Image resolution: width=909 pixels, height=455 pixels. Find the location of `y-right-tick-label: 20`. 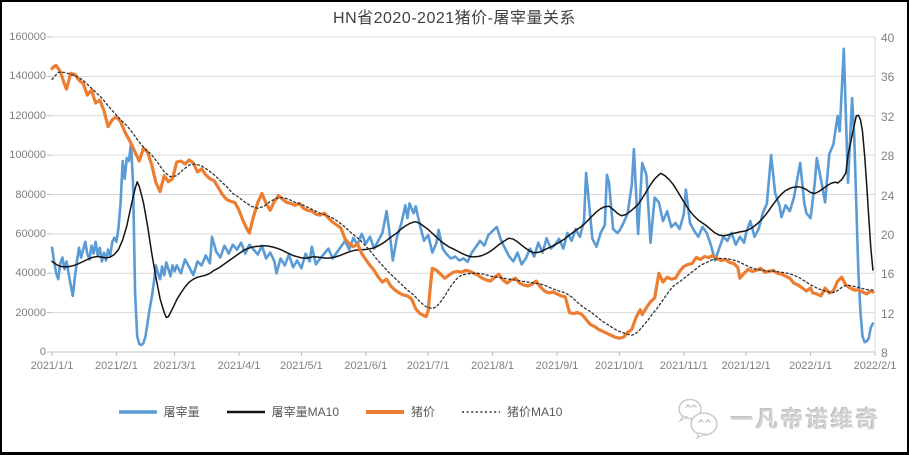

y-right-tick-label: 20 is located at coordinates (888, 234).